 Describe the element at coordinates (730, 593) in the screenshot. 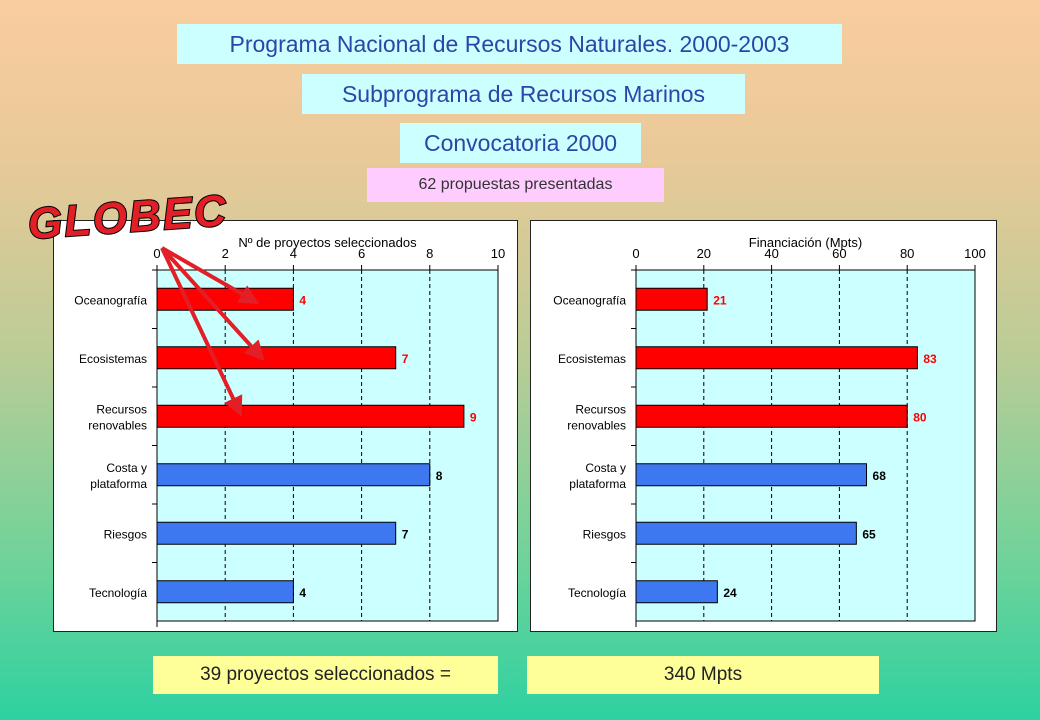

I see `data-label: 24` at that location.